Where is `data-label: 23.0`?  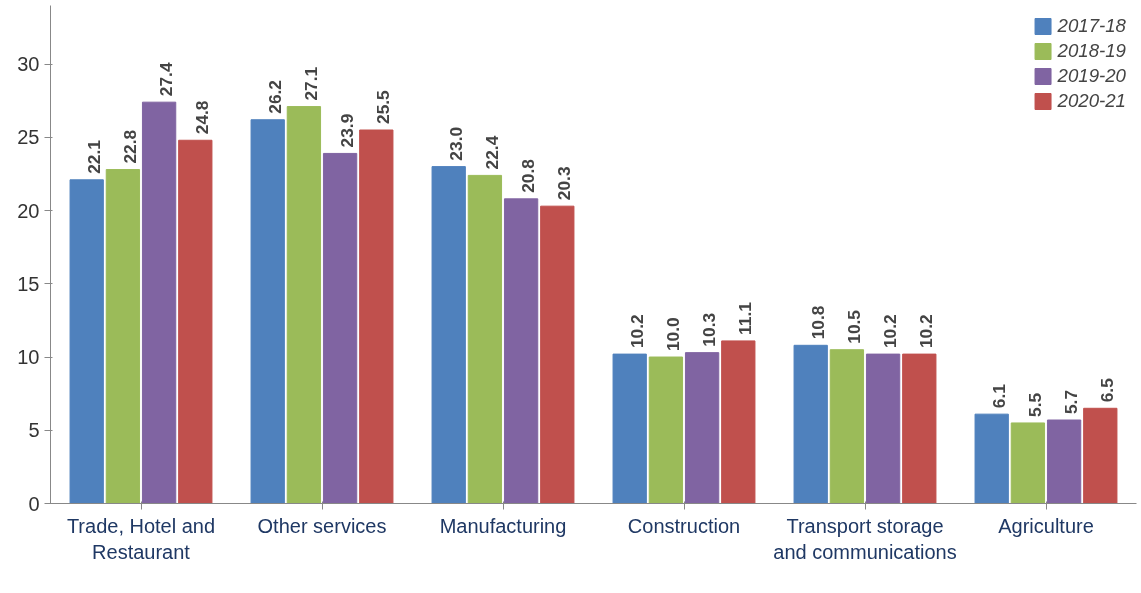
data-label: 23.0 is located at coordinates (455, 143).